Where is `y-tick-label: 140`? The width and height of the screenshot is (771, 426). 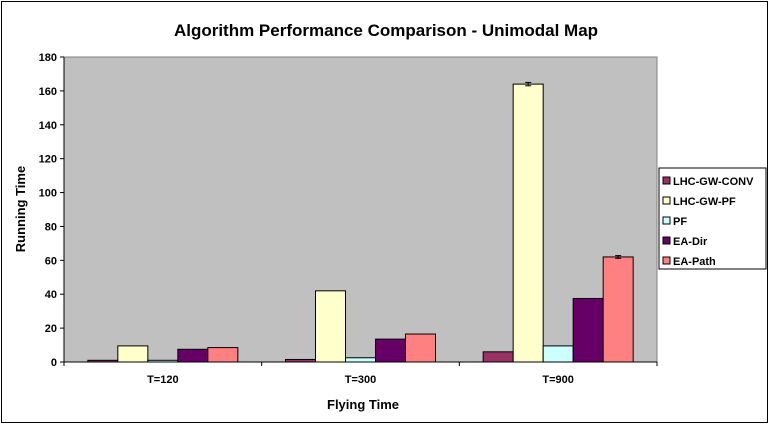
y-tick-label: 140 is located at coordinates (48, 126).